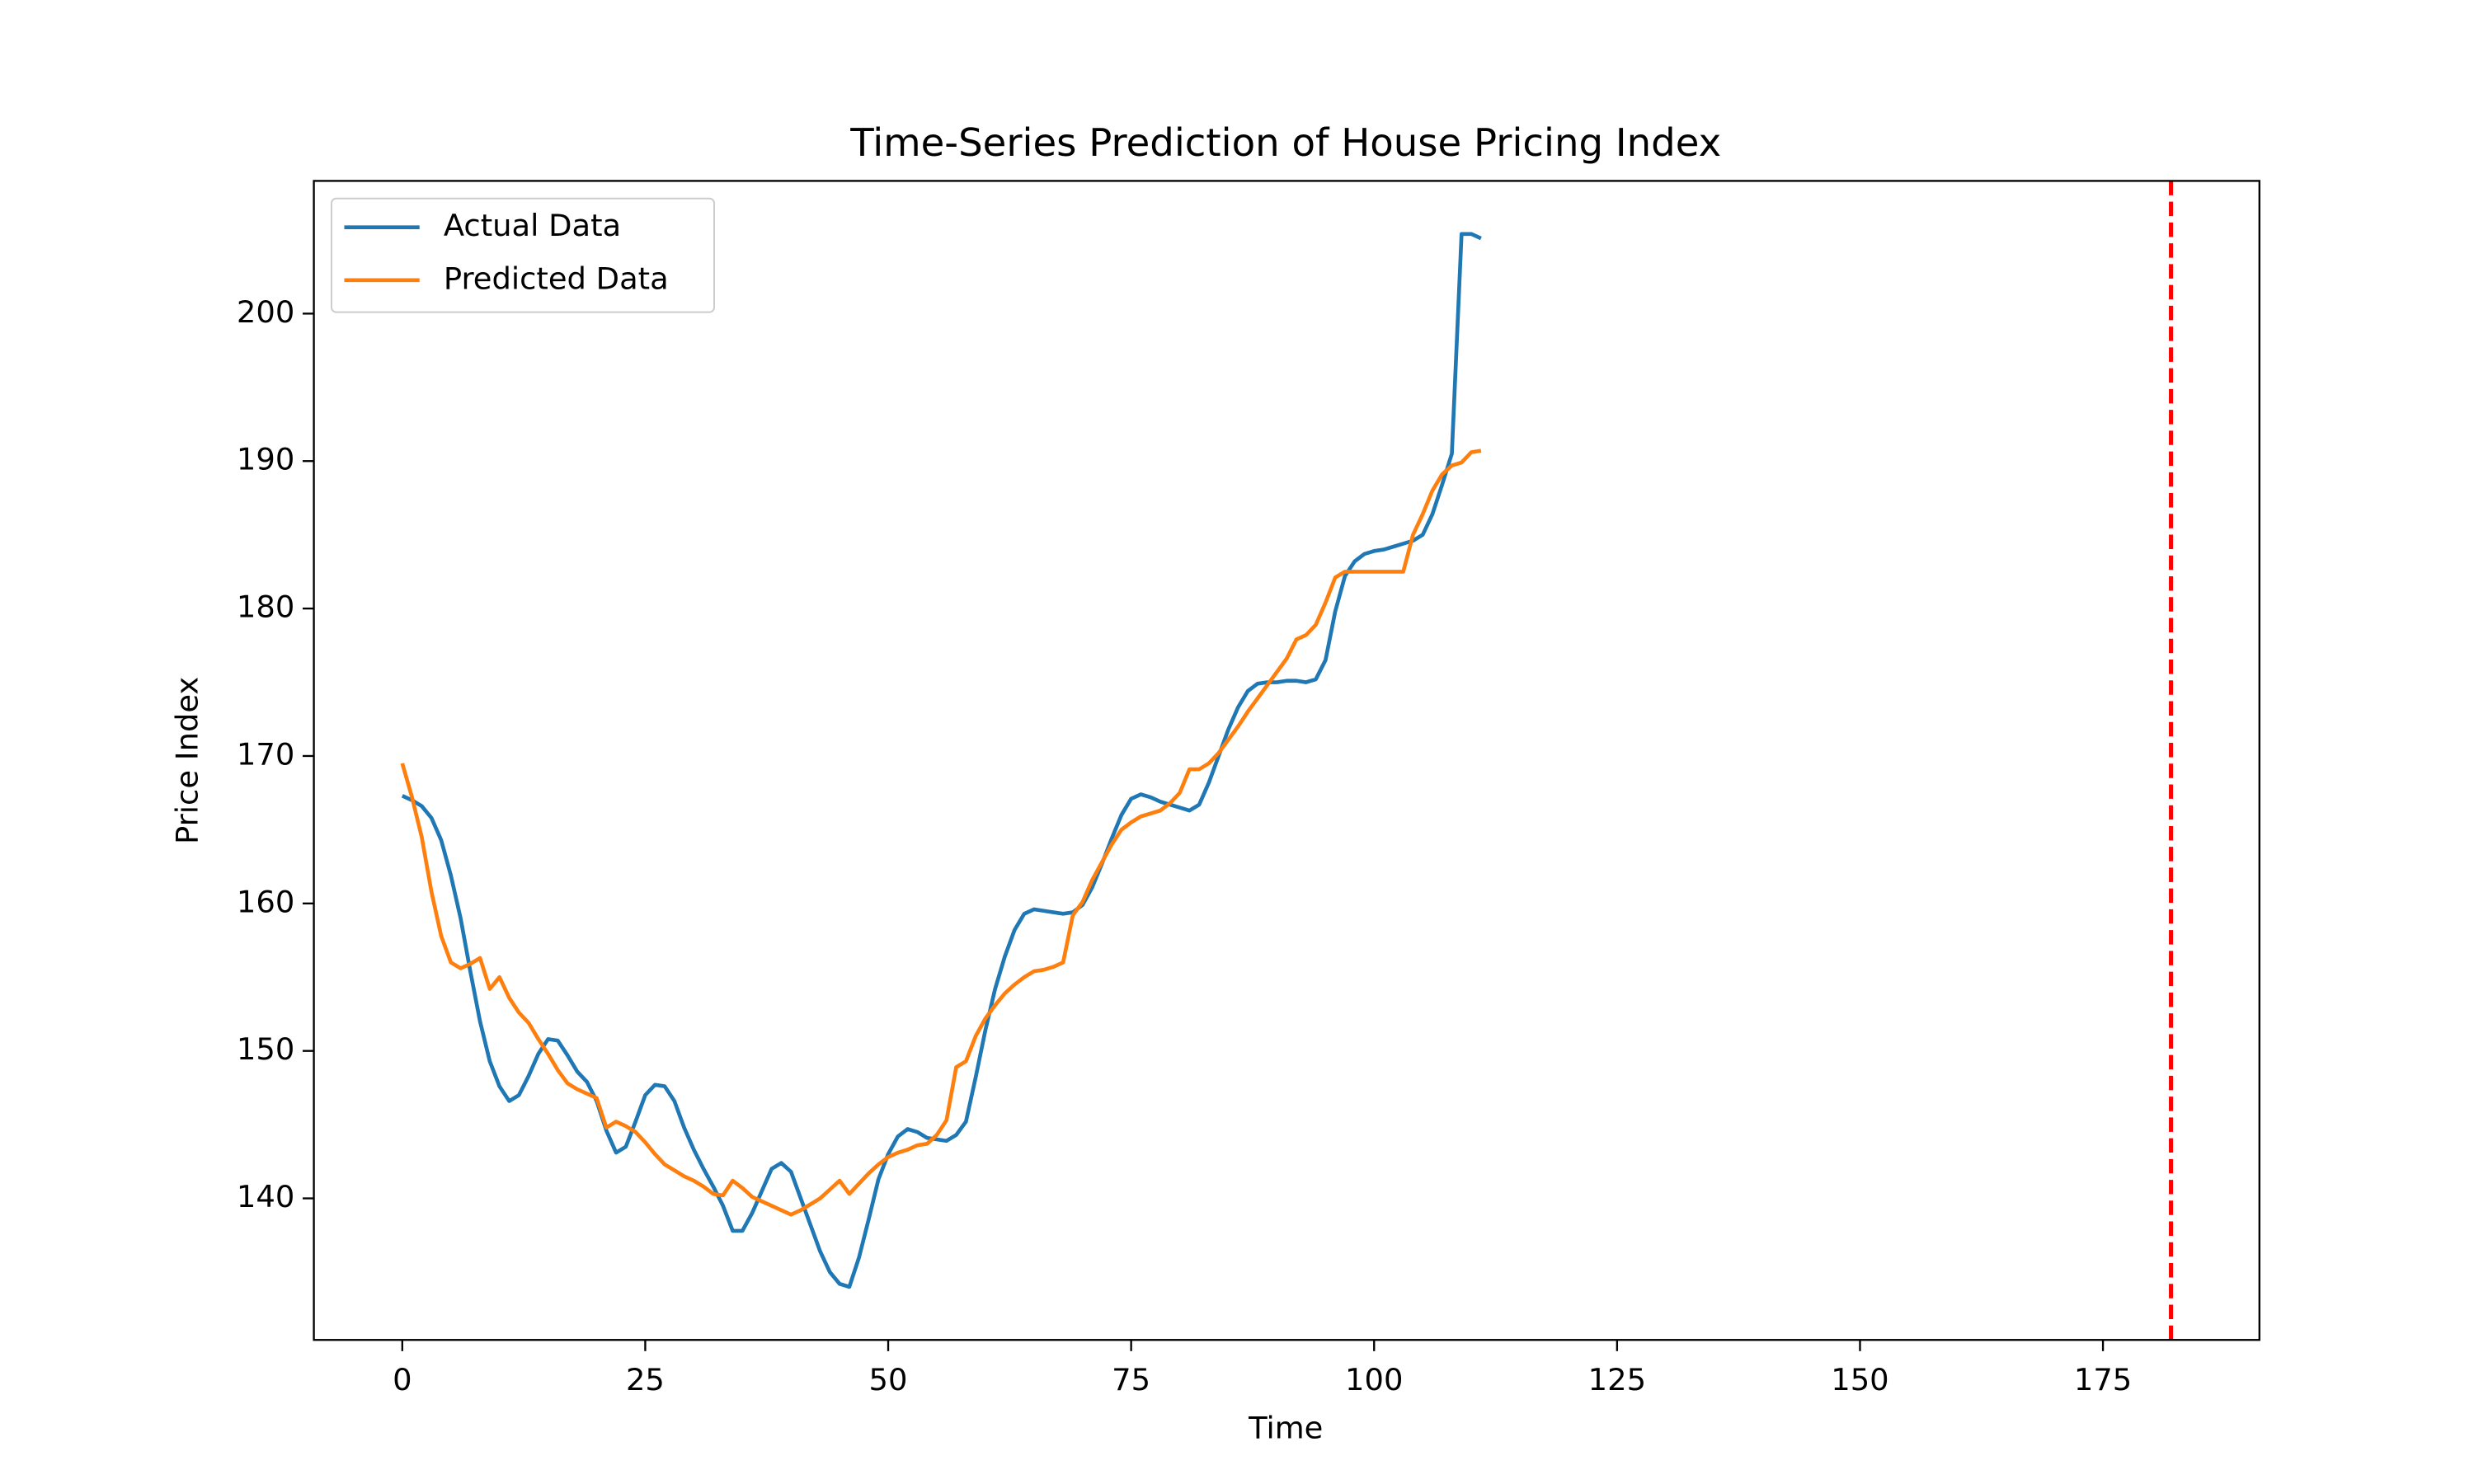 This screenshot has height=1484, width=2474. What do you see at coordinates (265, 901) in the screenshot?
I see `y-tick-label: 160` at bounding box center [265, 901].